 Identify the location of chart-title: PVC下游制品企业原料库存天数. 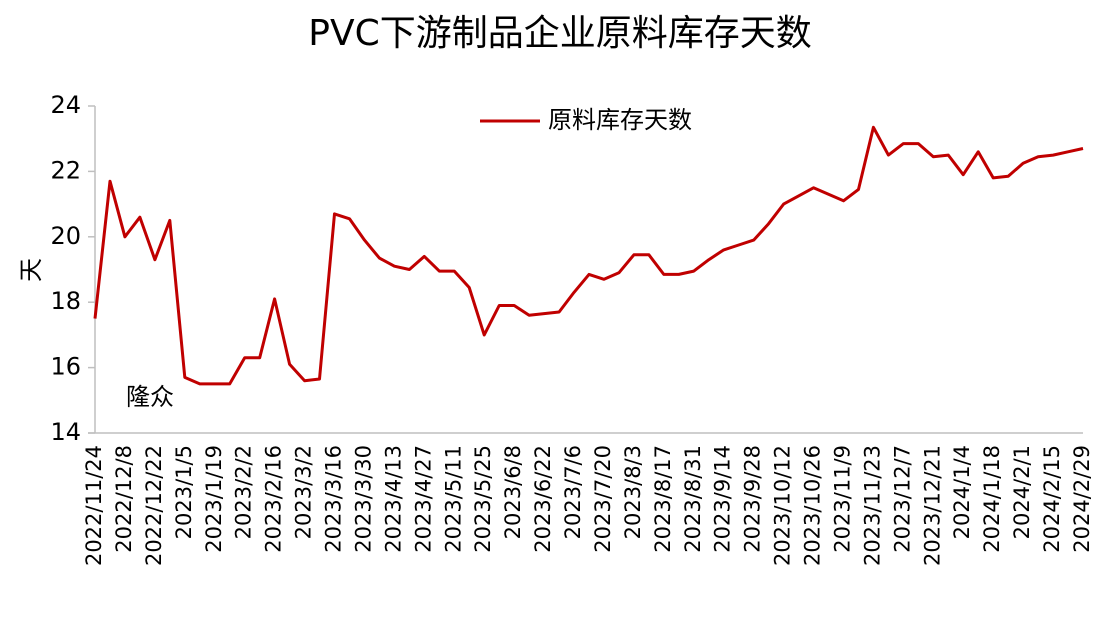
(559, 33).